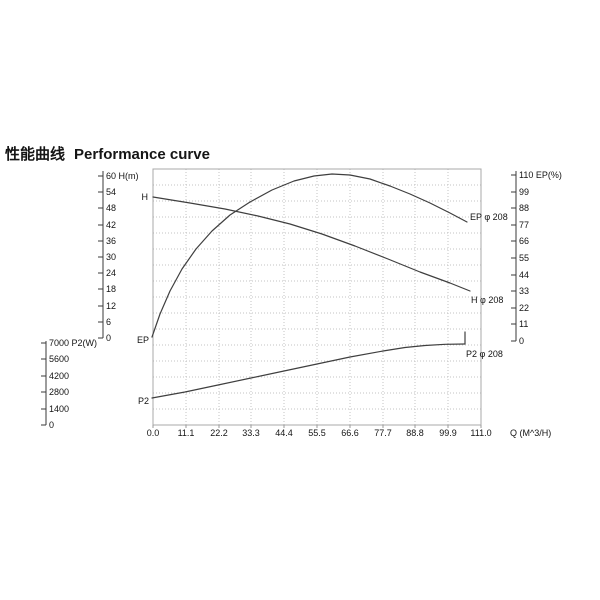 This screenshot has width=600, height=600. I want to click on h-axis-tick: 48, so click(111, 208).